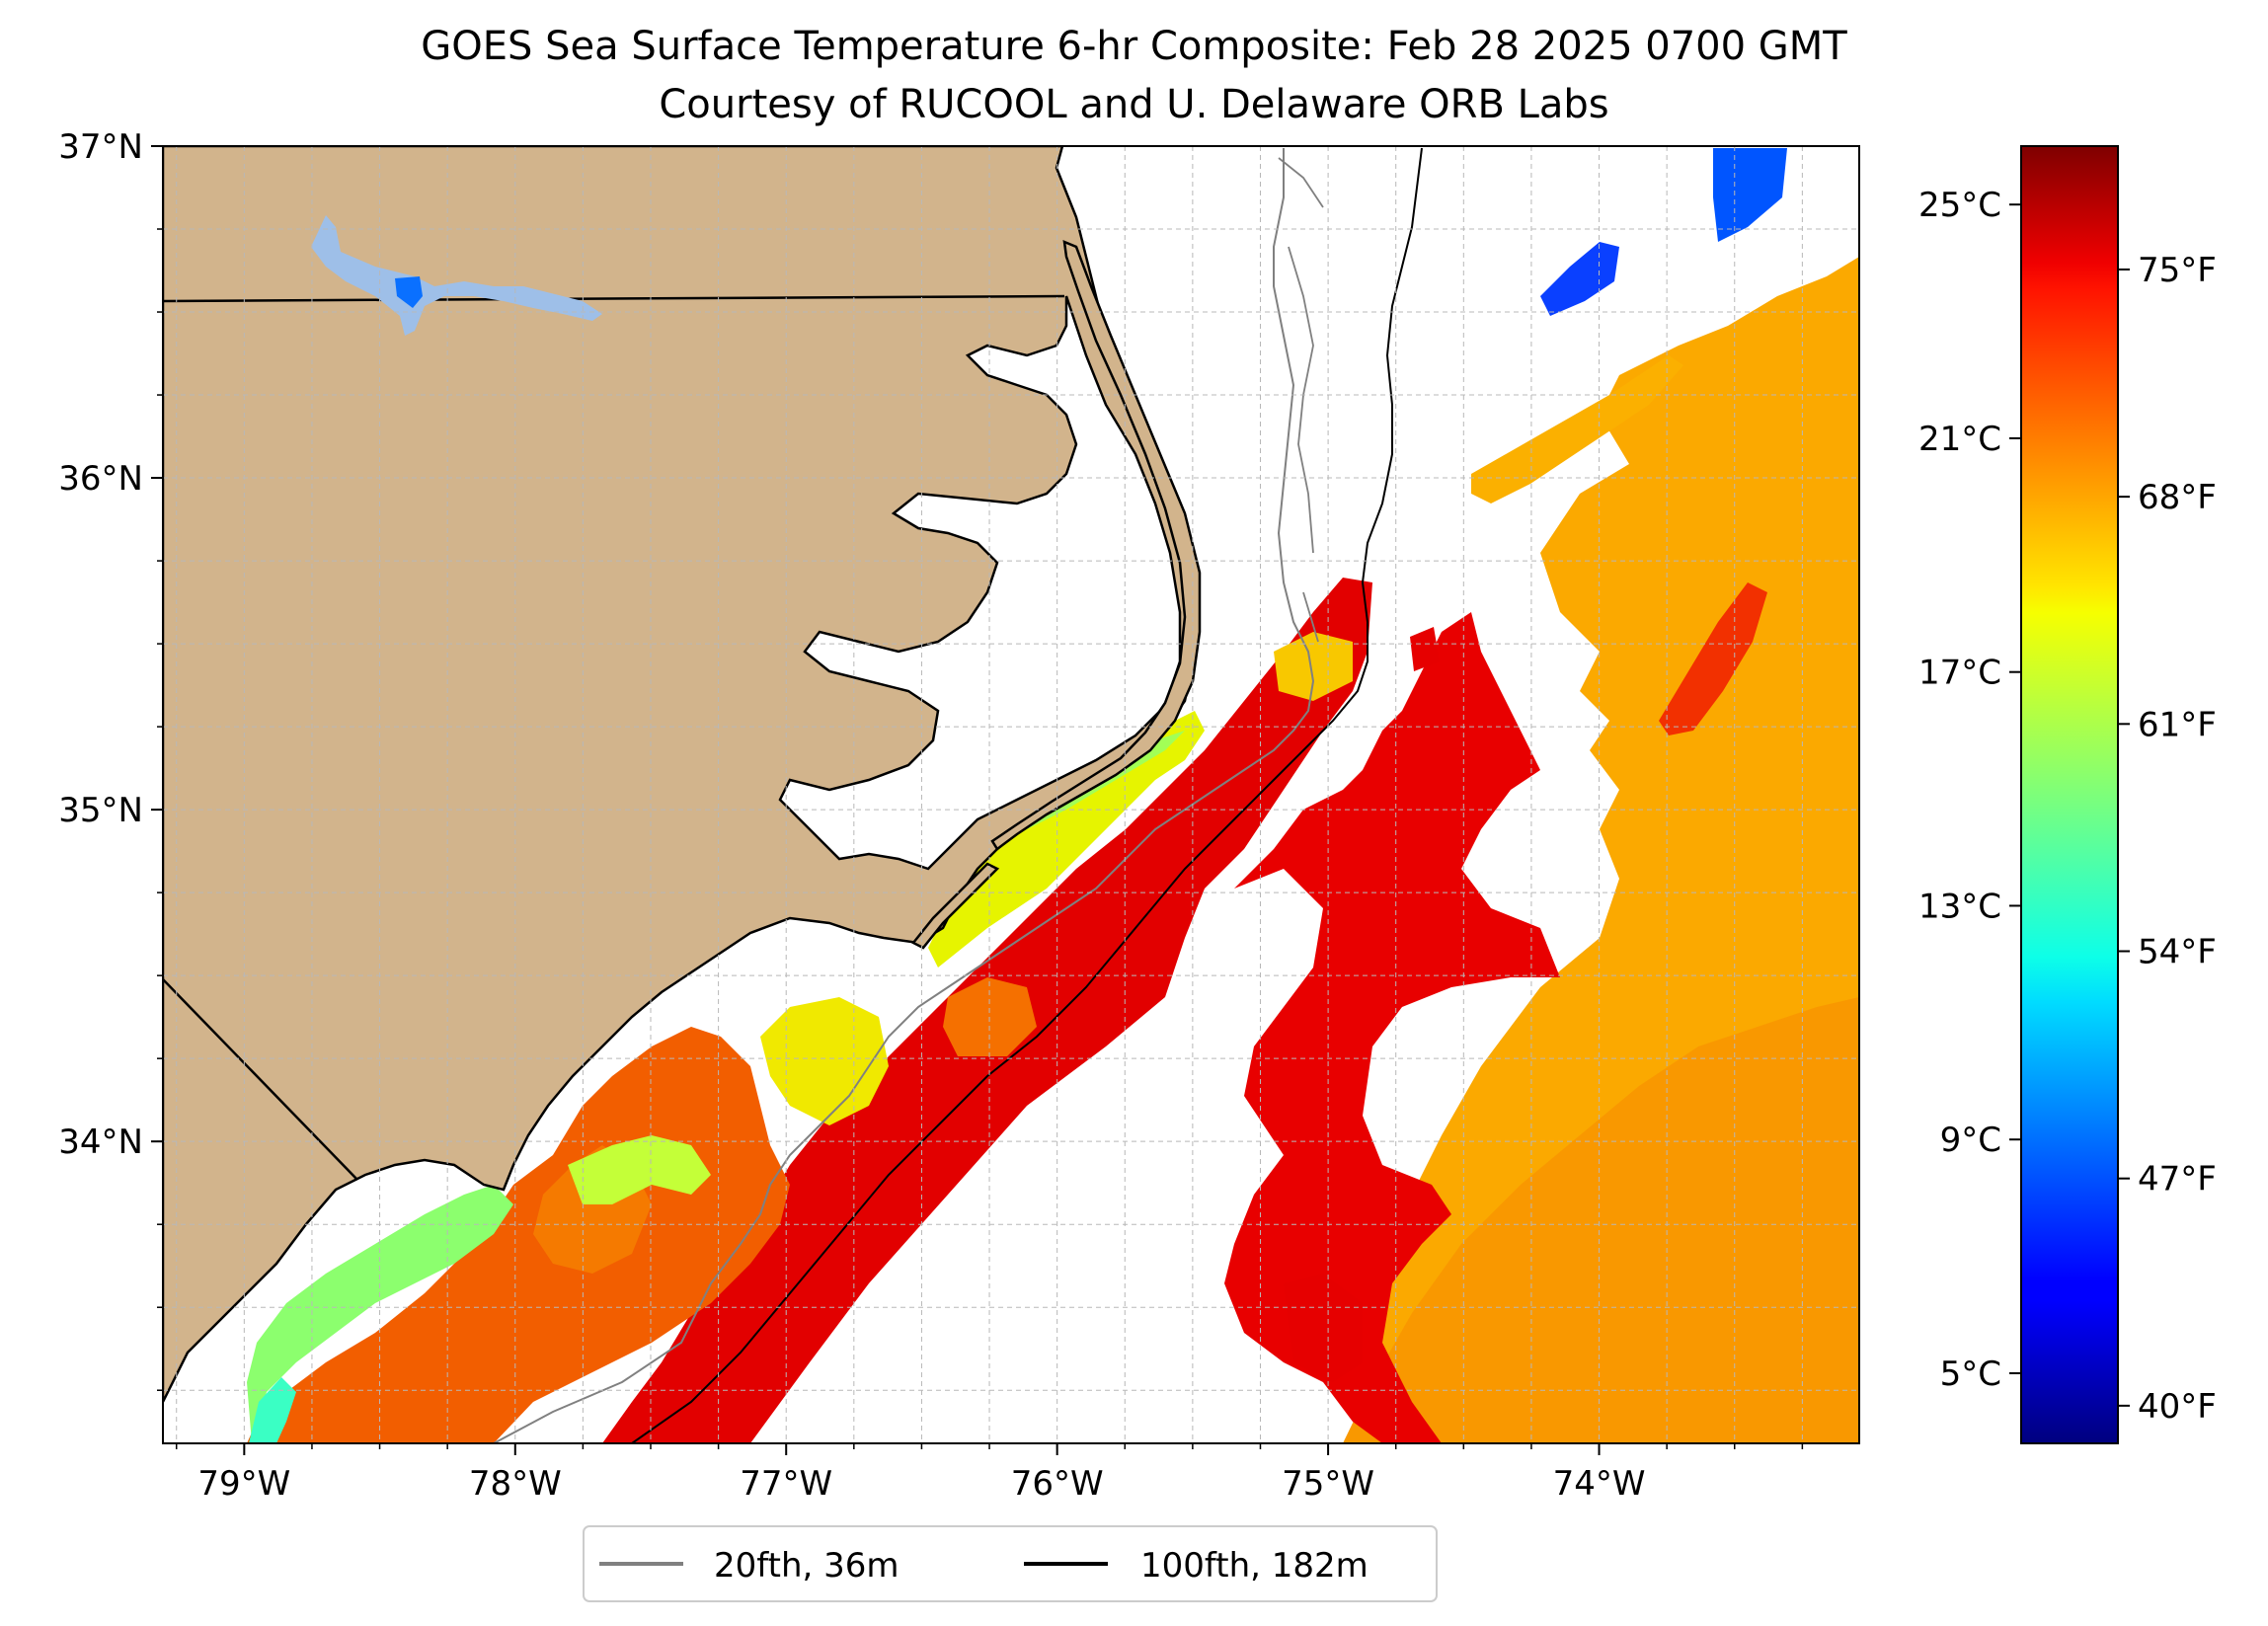 This screenshot has height=1626, width=2268. What do you see at coordinates (806, 1566) in the screenshot?
I see `legend-label-20fth: 20fth, 36m` at bounding box center [806, 1566].